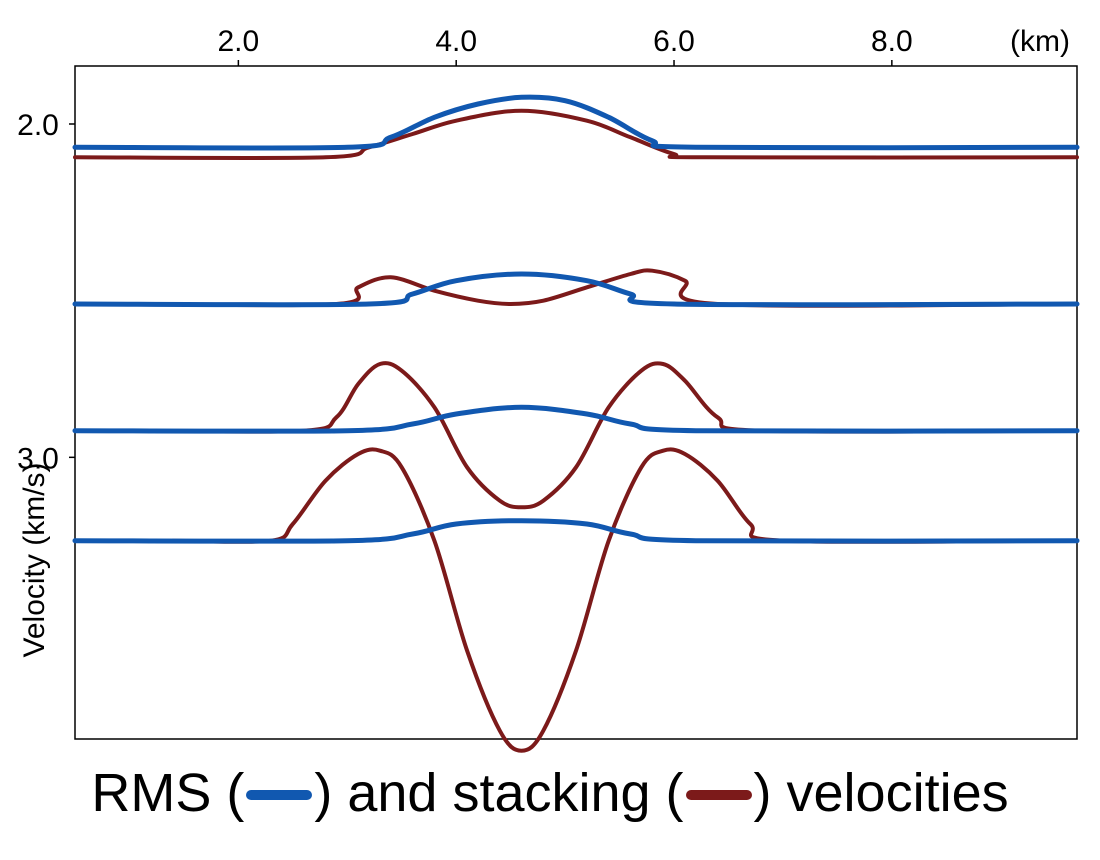 Image resolution: width=1100 pixels, height=860 pixels. What do you see at coordinates (718, 794) in the screenshot?
I see `stacking-legend-swatch` at bounding box center [718, 794].